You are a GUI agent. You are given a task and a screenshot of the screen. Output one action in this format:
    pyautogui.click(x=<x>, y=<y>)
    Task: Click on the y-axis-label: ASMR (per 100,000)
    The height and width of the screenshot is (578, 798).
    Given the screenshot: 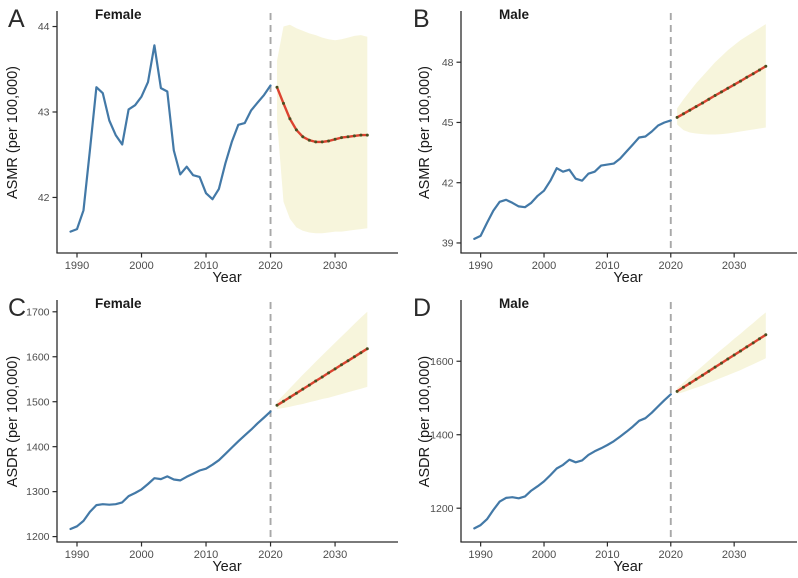 What is the action you would take?
    pyautogui.click(x=425, y=132)
    